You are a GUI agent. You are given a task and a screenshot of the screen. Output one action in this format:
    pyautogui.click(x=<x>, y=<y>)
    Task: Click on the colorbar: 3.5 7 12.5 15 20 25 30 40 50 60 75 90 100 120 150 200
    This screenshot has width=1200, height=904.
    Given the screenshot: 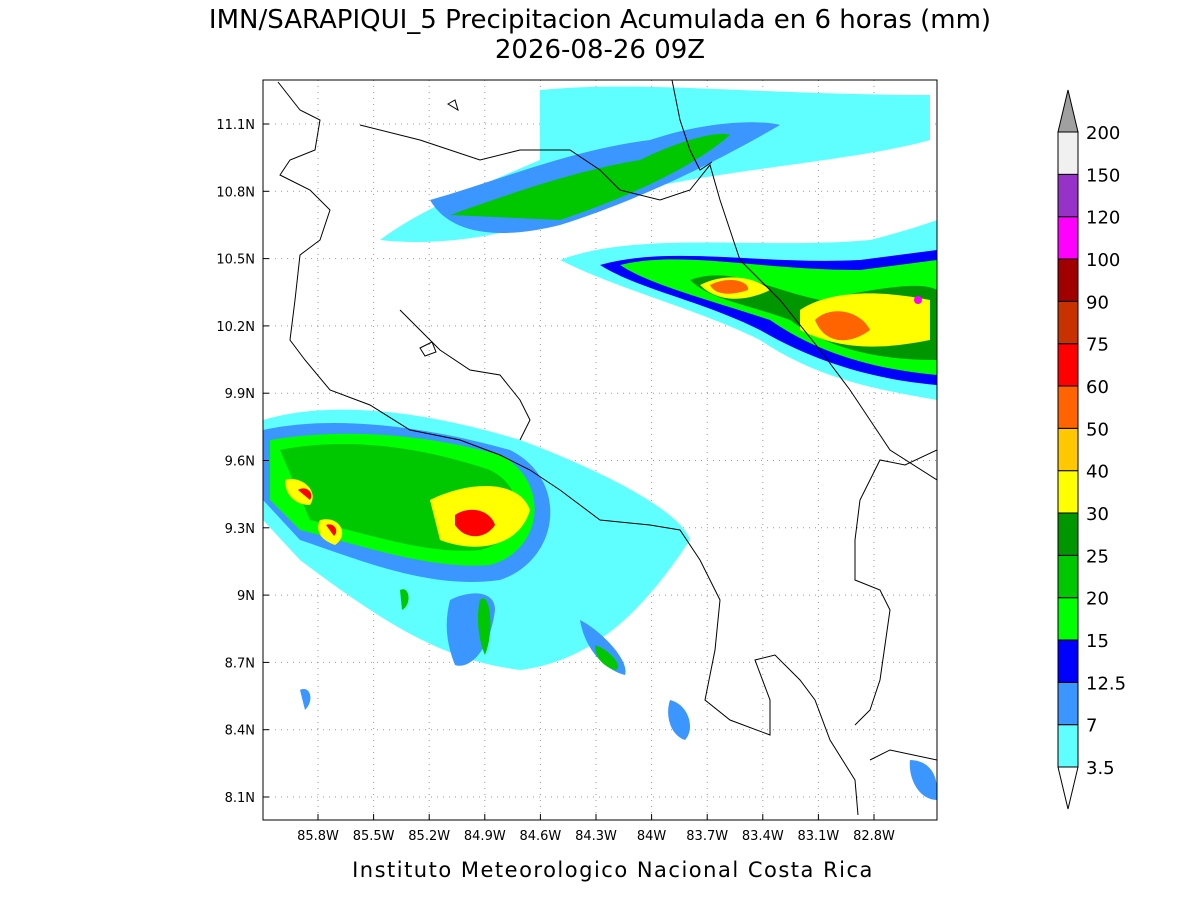 What is the action you would take?
    pyautogui.click(x=1091, y=449)
    